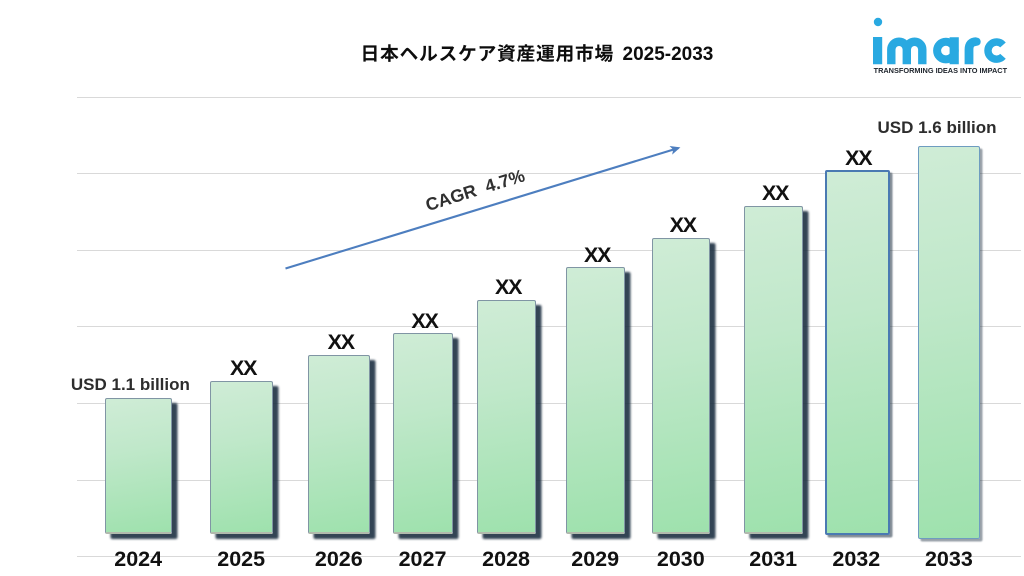 This screenshot has width=1024, height=576. Describe the element at coordinates (668, 54) in the screenshot. I see `svg-text: 2025-2033` at that location.